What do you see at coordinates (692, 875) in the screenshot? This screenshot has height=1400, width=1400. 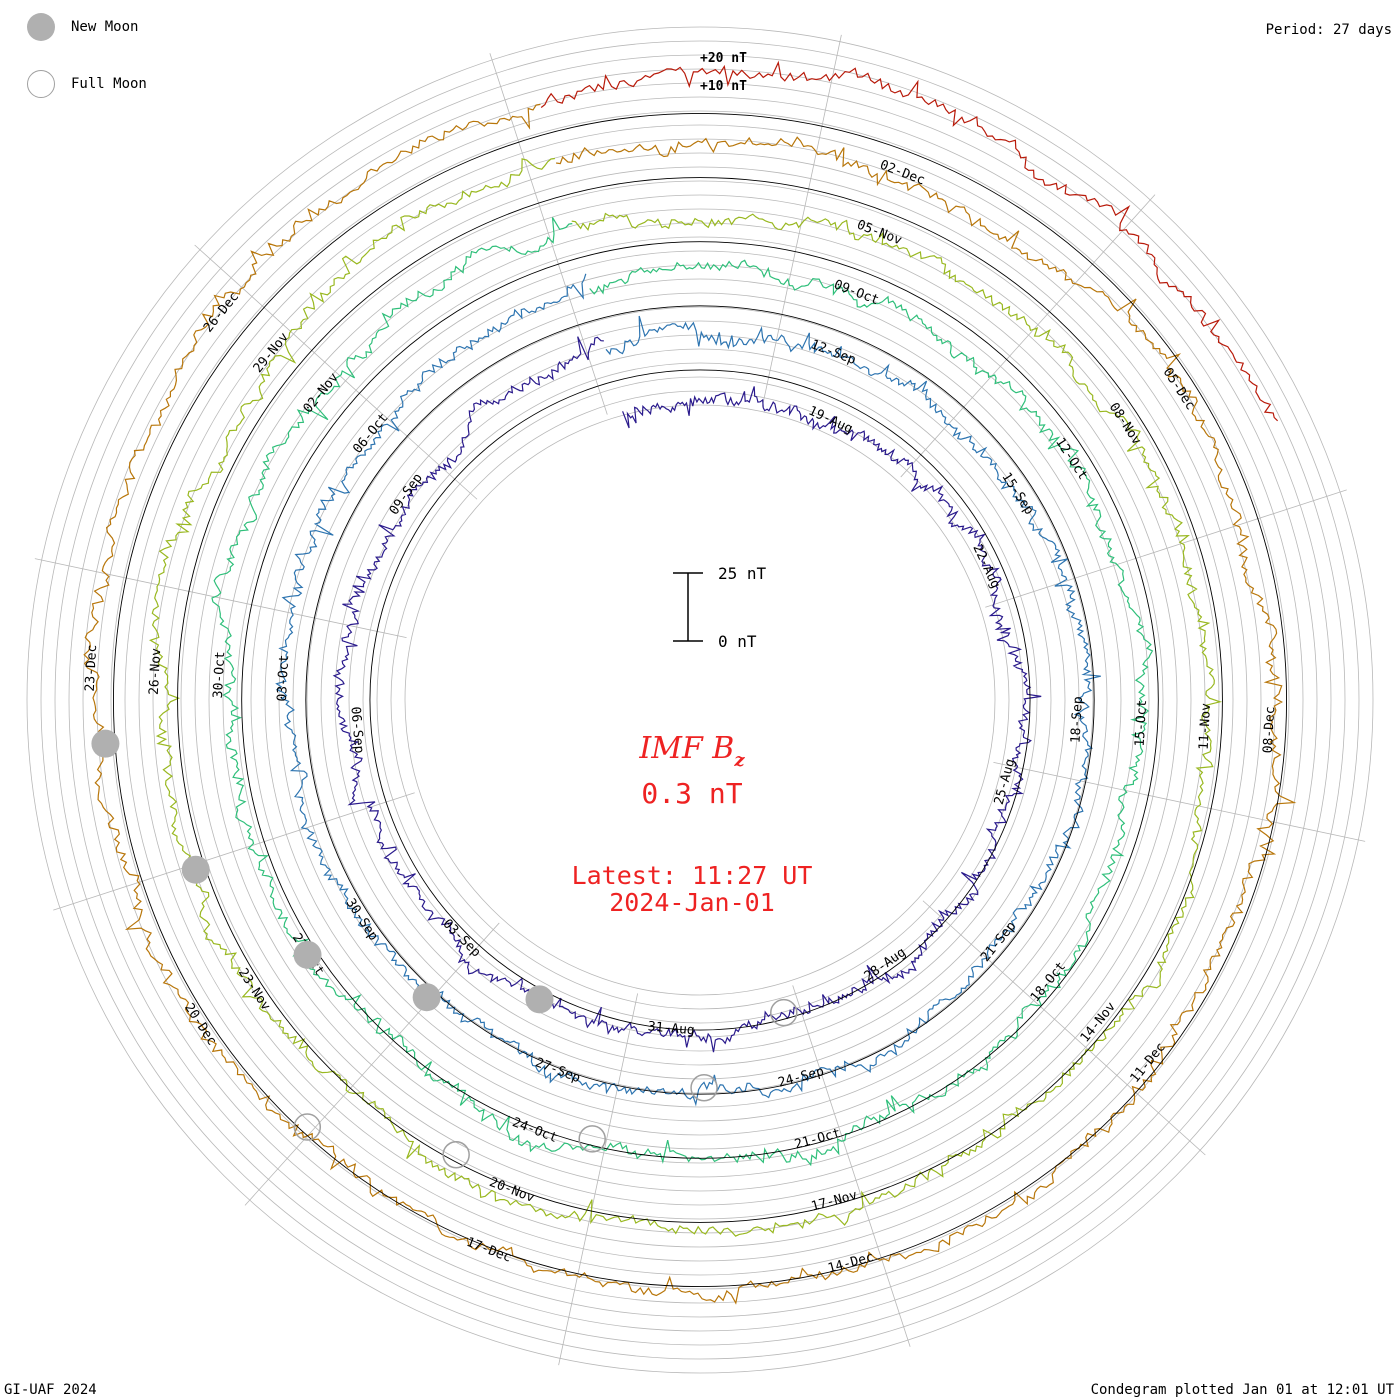 I see `latest-time: Latest: 11:27 UT` at bounding box center [692, 875].